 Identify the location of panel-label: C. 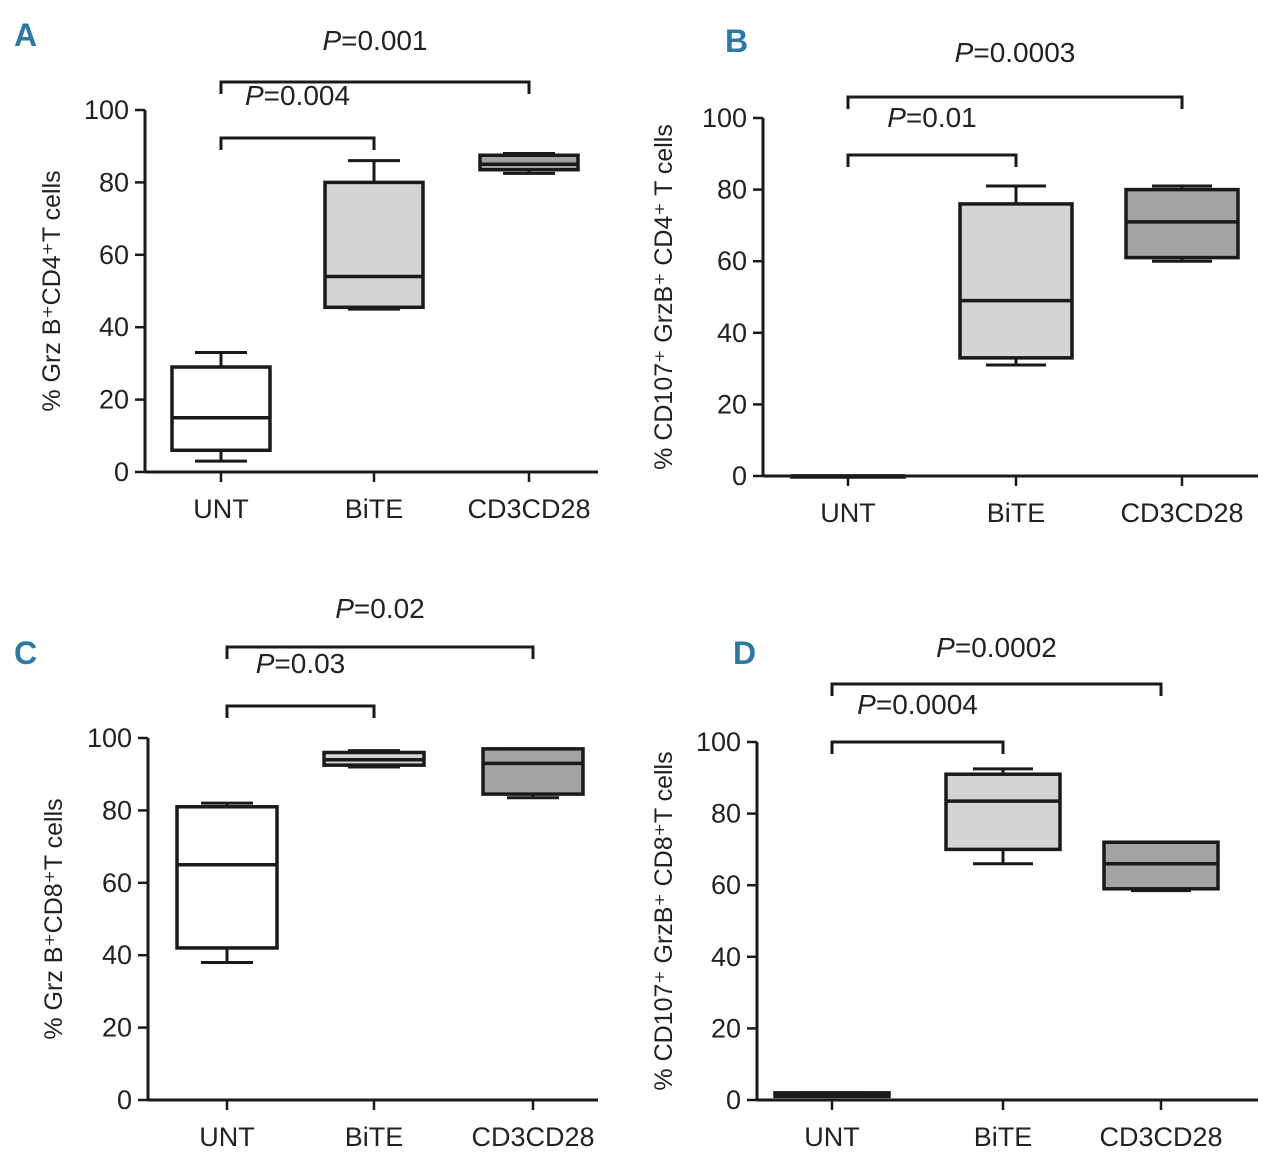
(25, 653).